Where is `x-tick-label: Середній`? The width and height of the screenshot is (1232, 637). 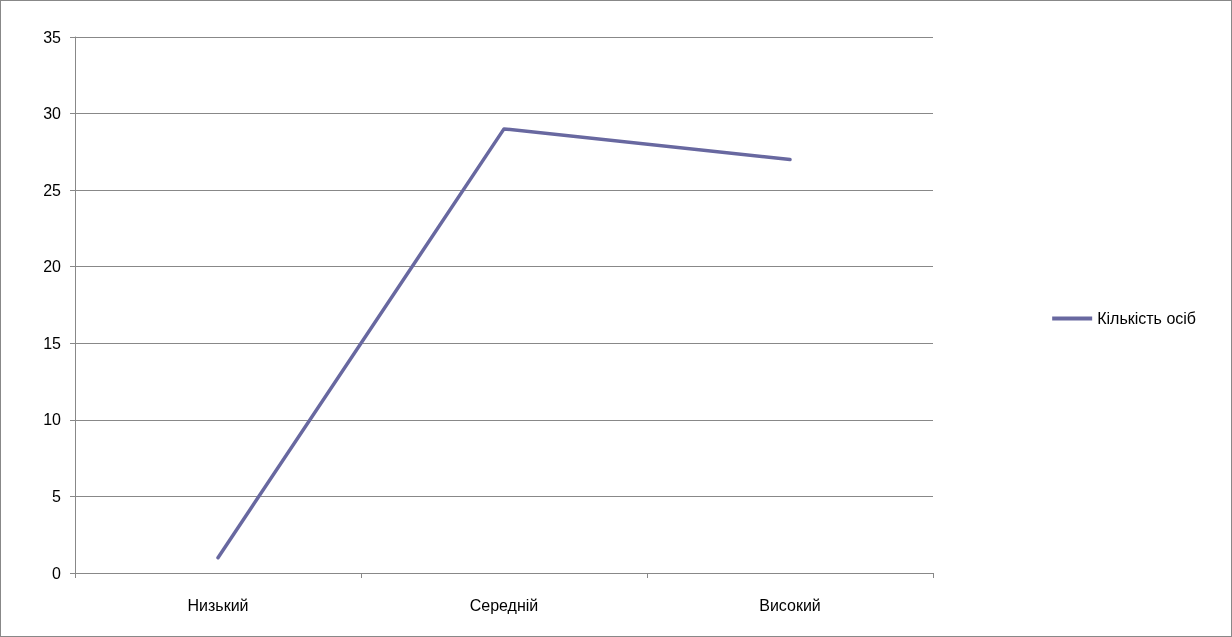
x-tick-label: Середній is located at coordinates (504, 605).